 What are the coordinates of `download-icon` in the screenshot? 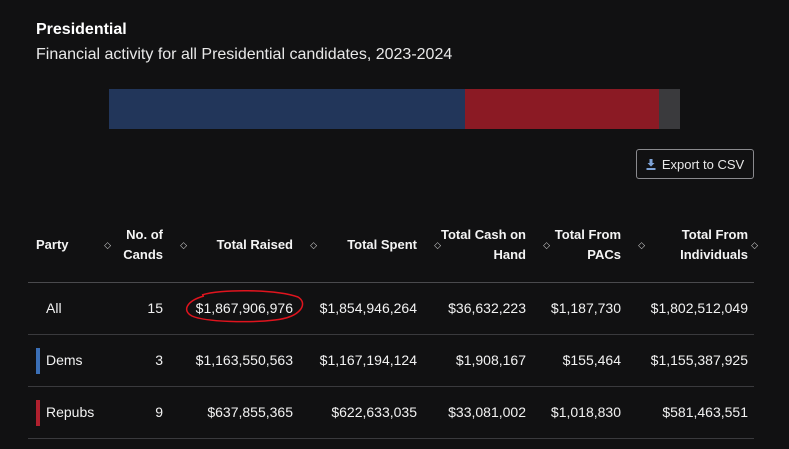 It's located at (651, 164).